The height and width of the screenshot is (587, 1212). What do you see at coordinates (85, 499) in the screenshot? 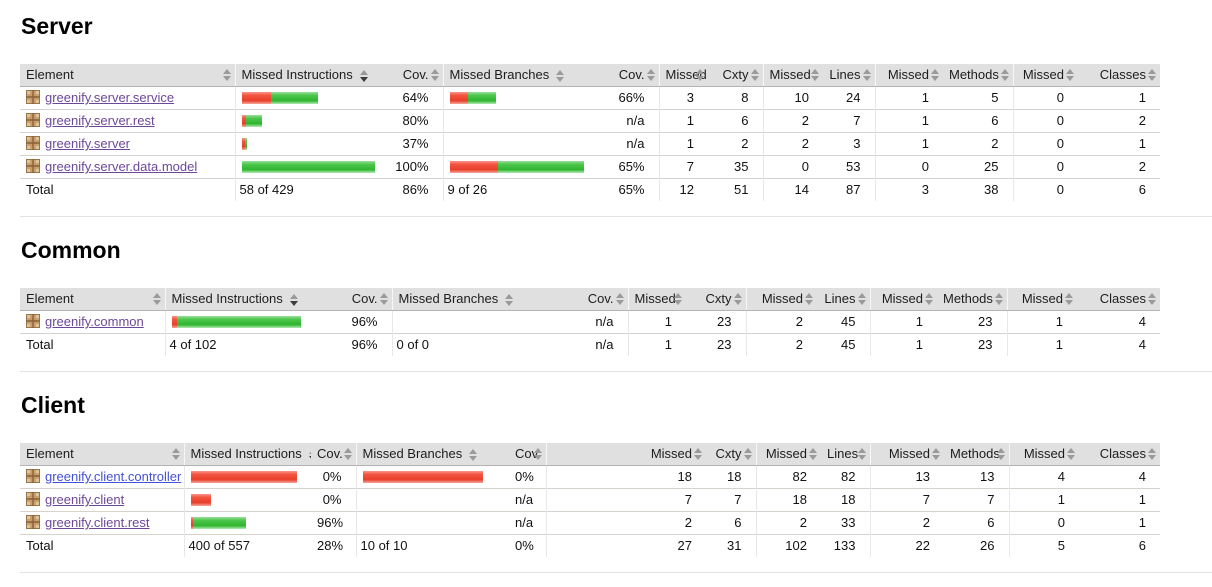
I see `package-link: greenify.client` at bounding box center [85, 499].